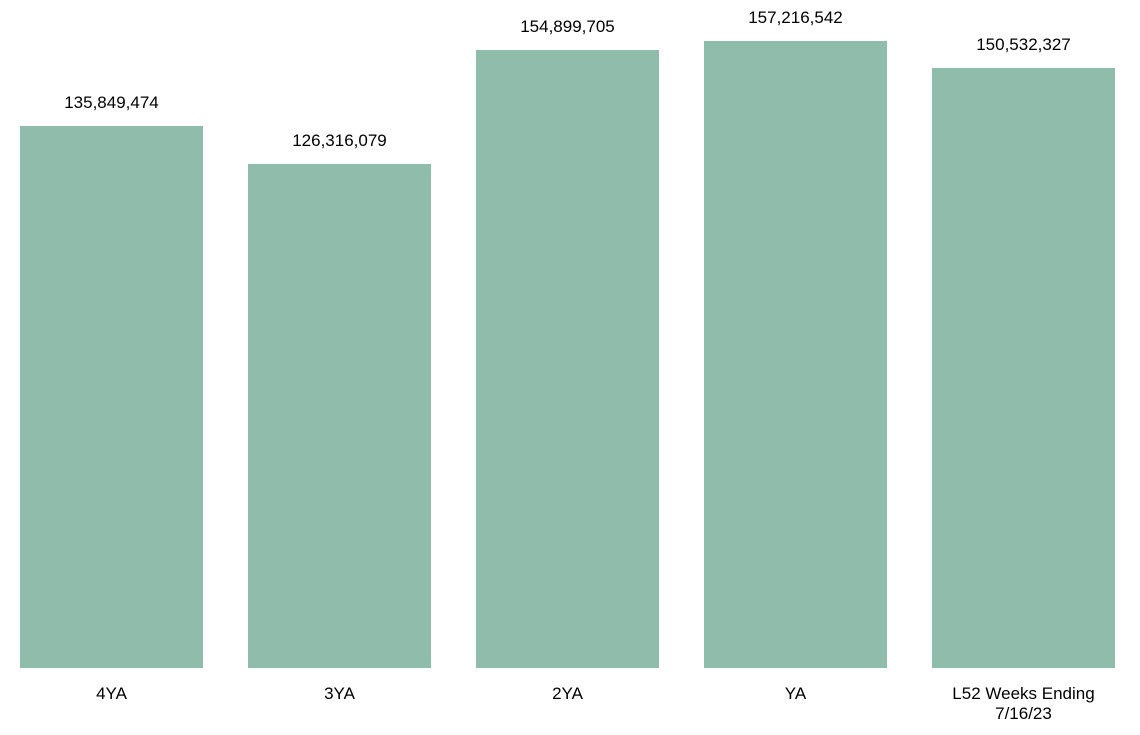  Describe the element at coordinates (795, 17) in the screenshot. I see `value-label: 157,216,542` at that location.